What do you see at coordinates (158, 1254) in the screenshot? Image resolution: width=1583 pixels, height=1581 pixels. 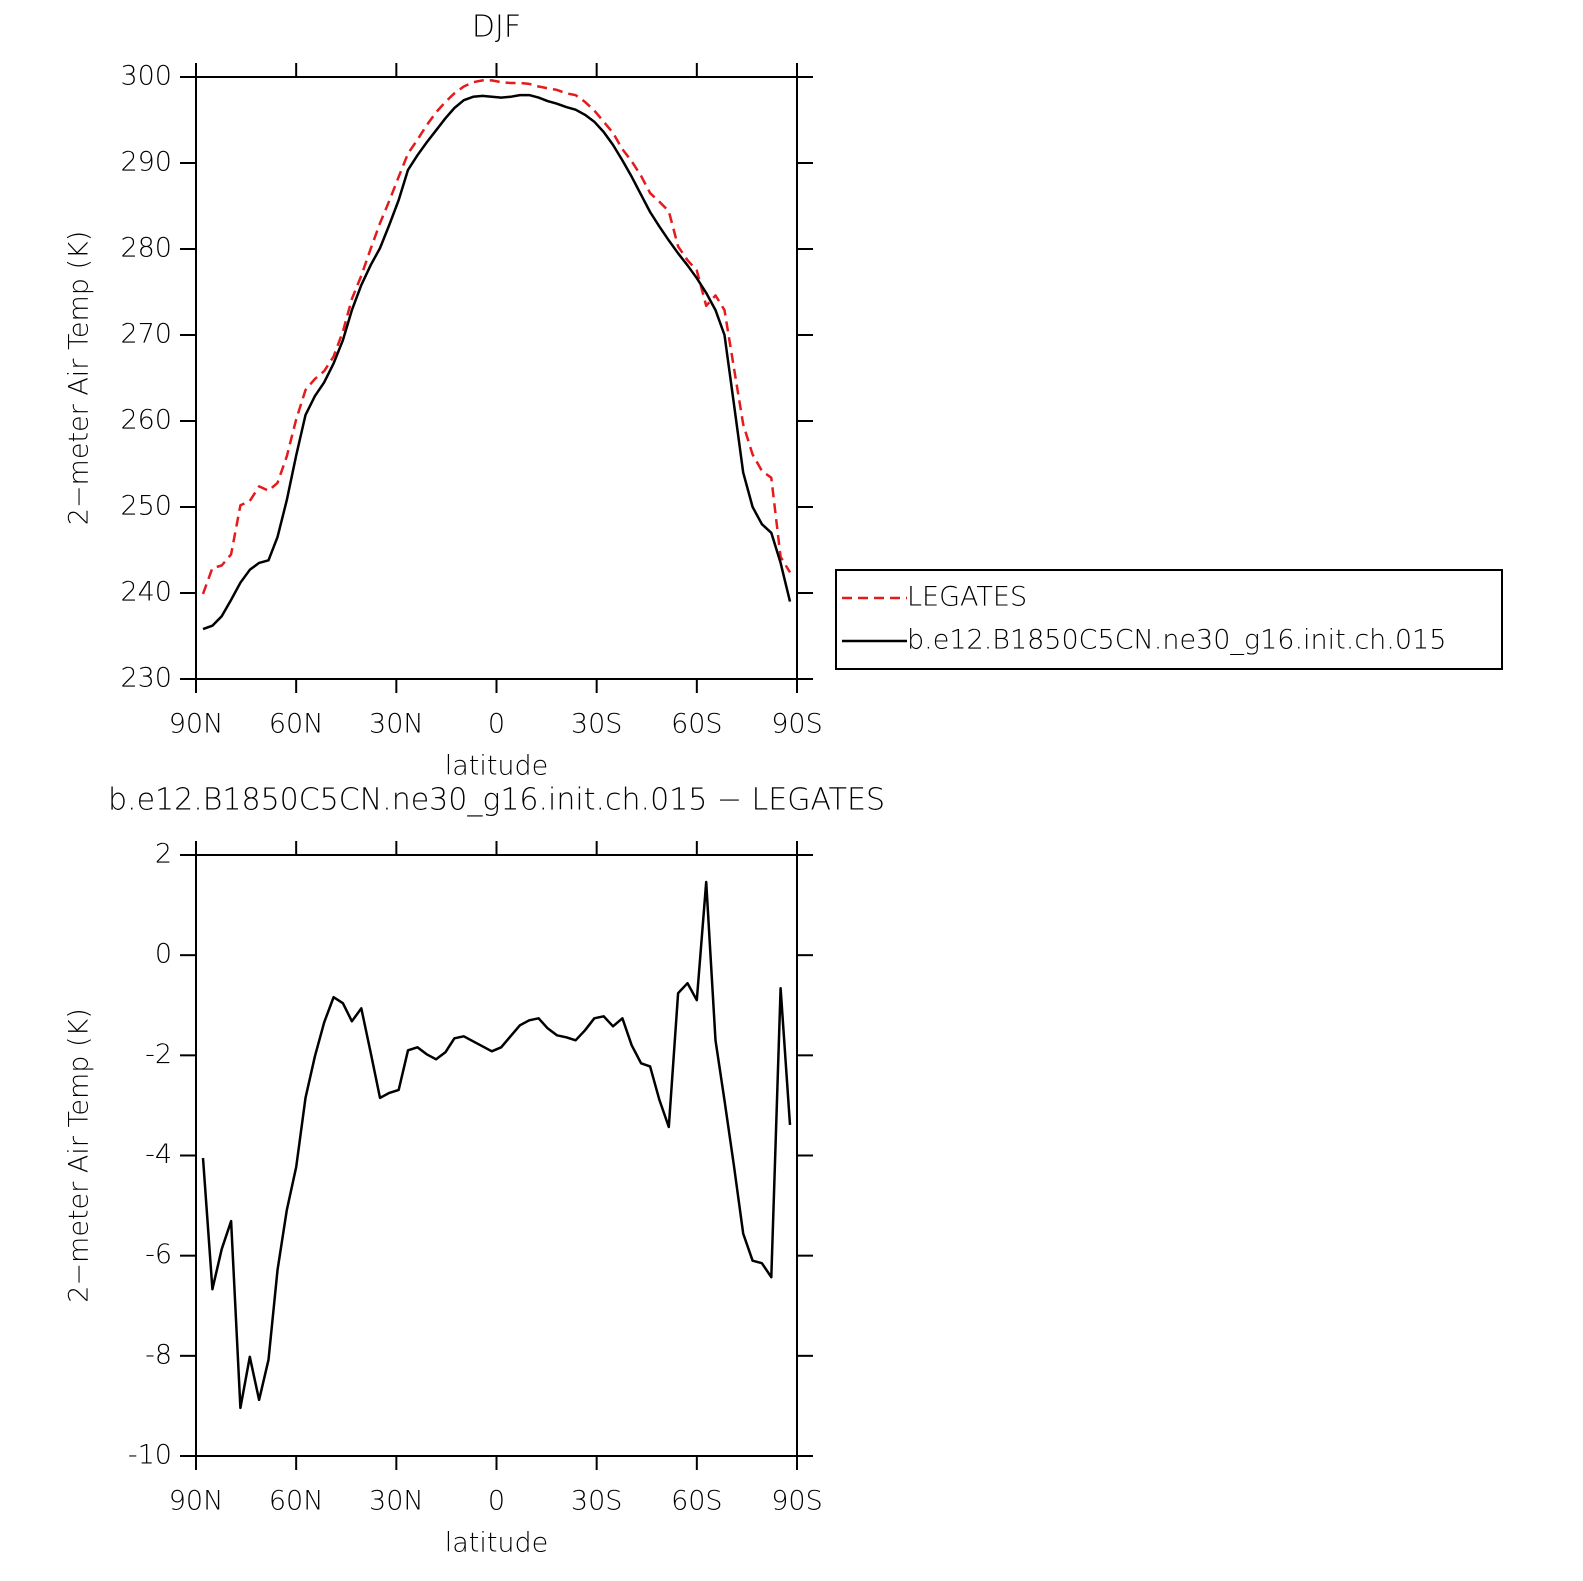 I see `y-tick-label: -6` at bounding box center [158, 1254].